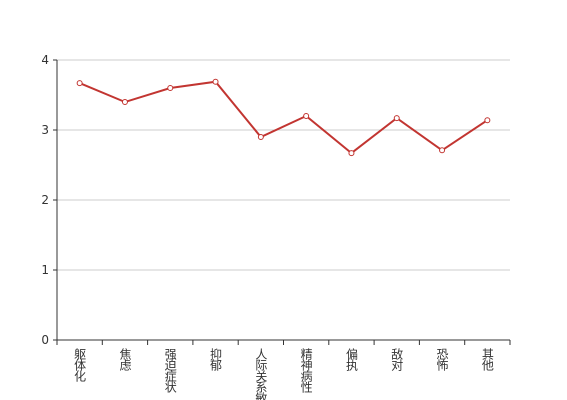 This screenshot has width=567, height=400. What do you see at coordinates (45, 270) in the screenshot?
I see `y-tick-label: 1` at bounding box center [45, 270].